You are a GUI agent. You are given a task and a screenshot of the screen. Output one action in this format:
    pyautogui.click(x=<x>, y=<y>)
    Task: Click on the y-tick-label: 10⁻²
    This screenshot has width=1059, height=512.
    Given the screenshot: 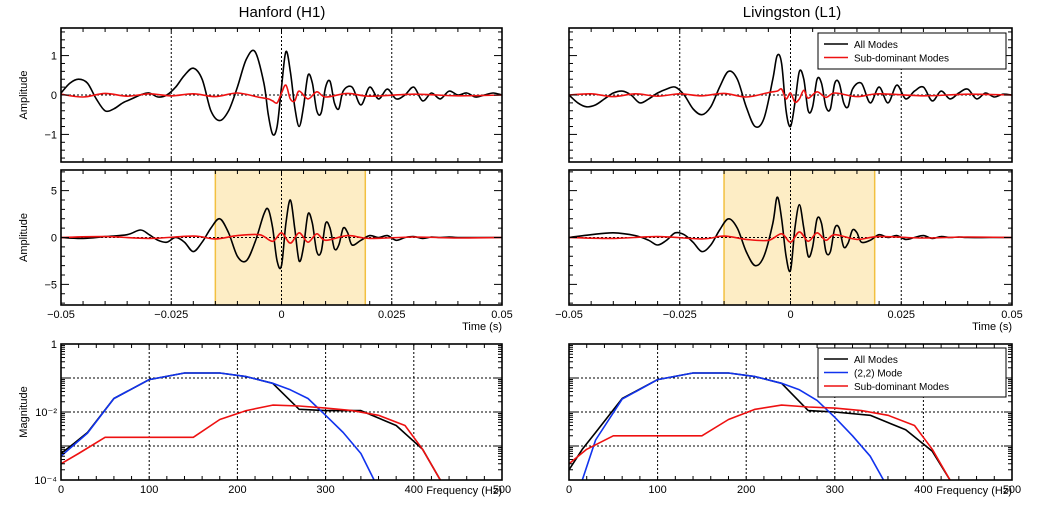 What is the action you would take?
    pyautogui.click(x=46, y=413)
    